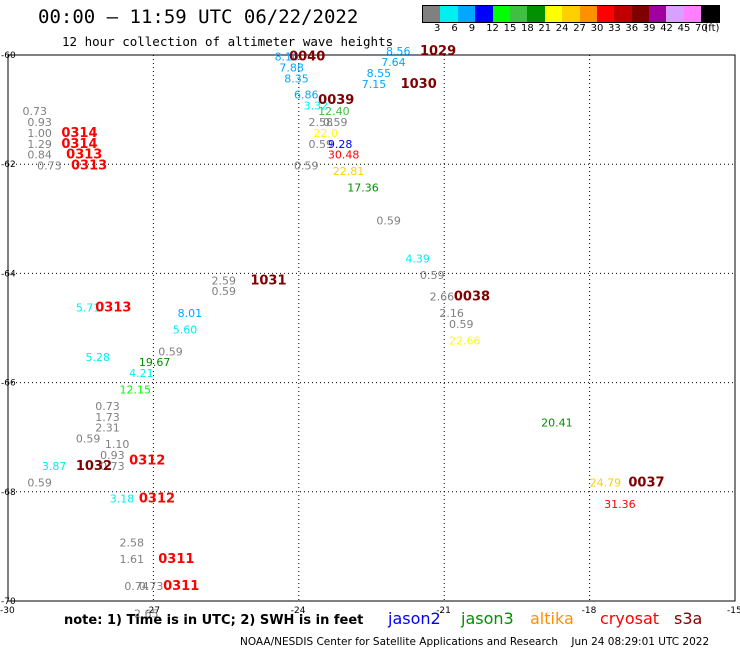 This screenshot has height=650, width=740. What do you see at coordinates (443, 611) in the screenshot?
I see `lon-tick-label: -21` at bounding box center [443, 611].